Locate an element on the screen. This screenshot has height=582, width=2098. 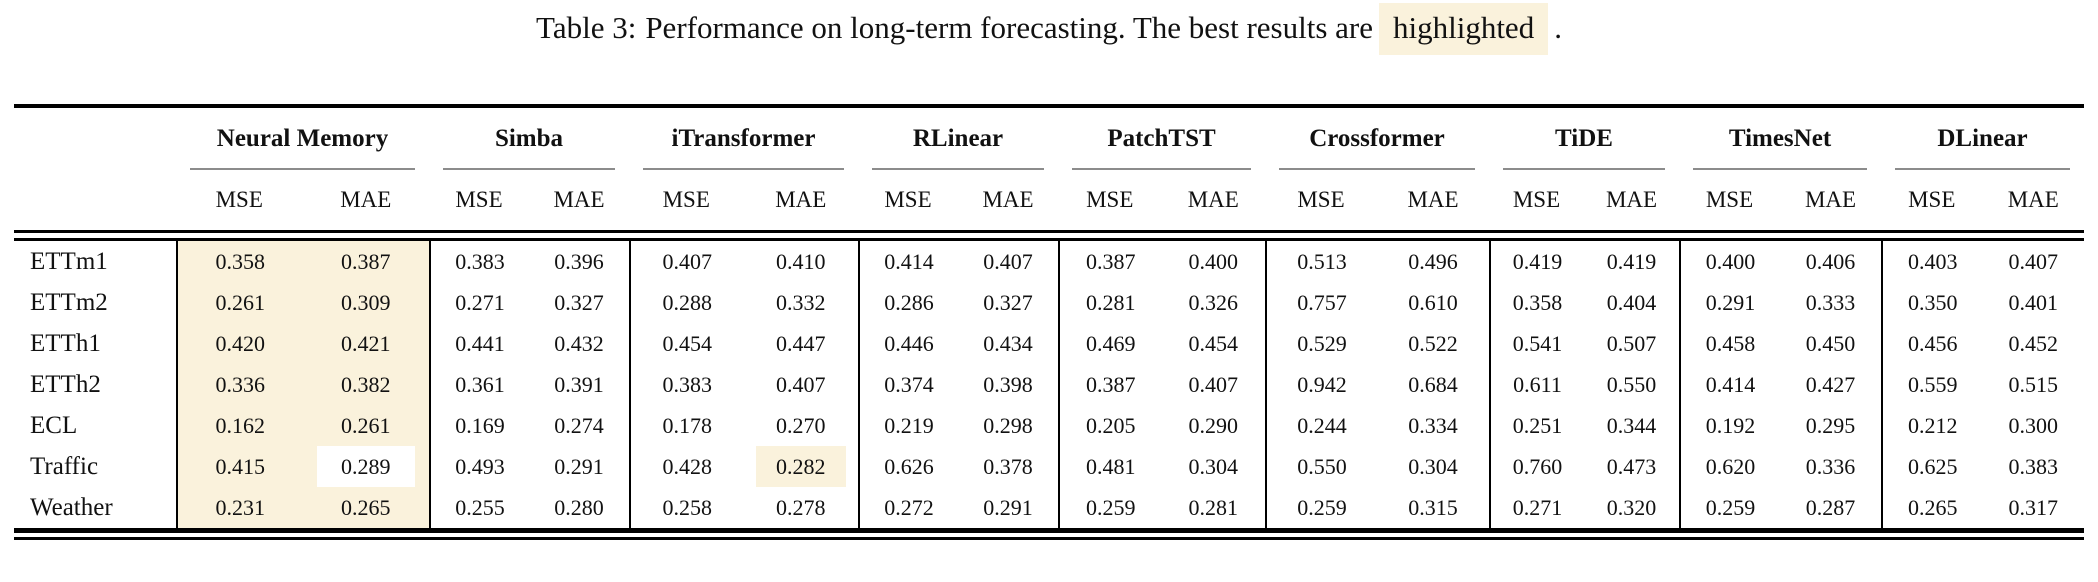
group-header-label: Crossformer is located at coordinates (1377, 138).